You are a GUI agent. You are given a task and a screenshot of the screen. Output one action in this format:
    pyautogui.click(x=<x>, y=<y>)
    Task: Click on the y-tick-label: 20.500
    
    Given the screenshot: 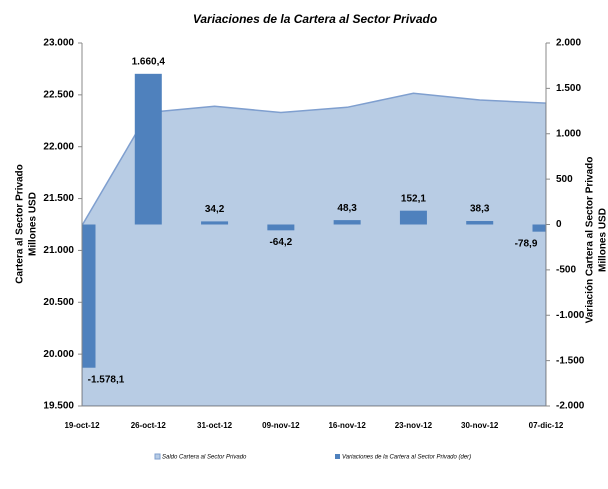 What is the action you would take?
    pyautogui.click(x=58, y=302)
    